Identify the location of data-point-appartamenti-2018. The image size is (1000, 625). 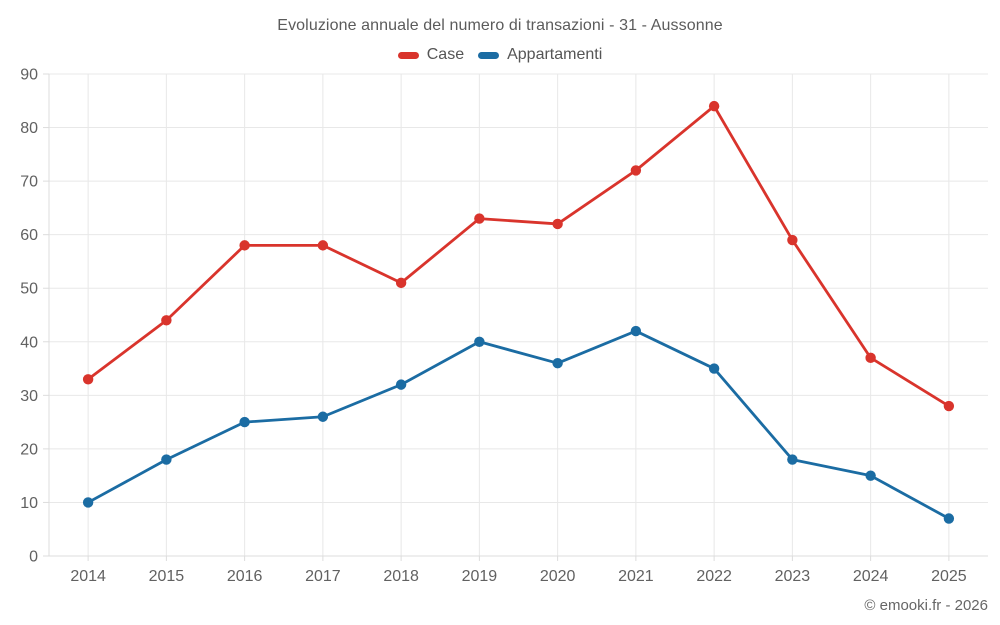
(401, 384).